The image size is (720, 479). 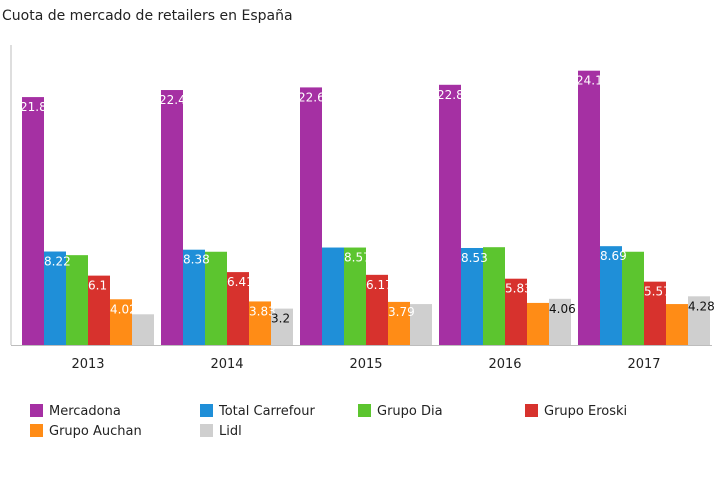 What do you see at coordinates (172, 217) in the screenshot?
I see `bar-mercadona-2014` at bounding box center [172, 217].